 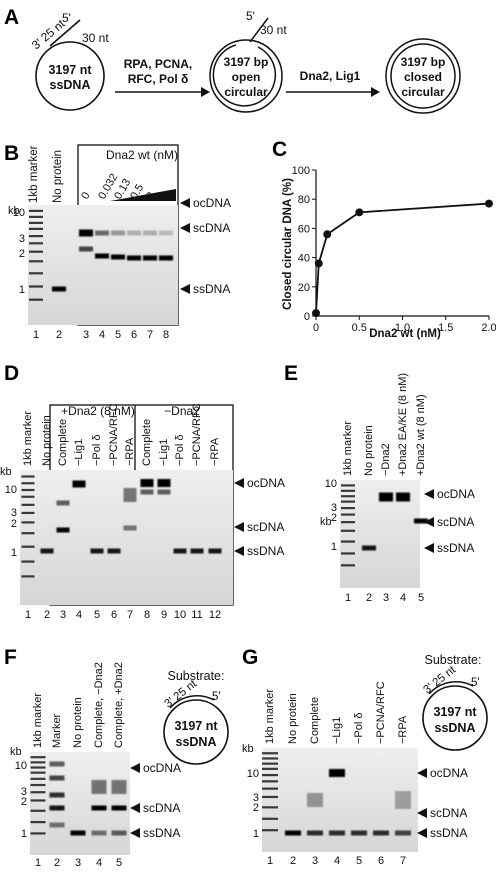 I want to click on lane-header: 1kb marker, so click(x=34, y=174).